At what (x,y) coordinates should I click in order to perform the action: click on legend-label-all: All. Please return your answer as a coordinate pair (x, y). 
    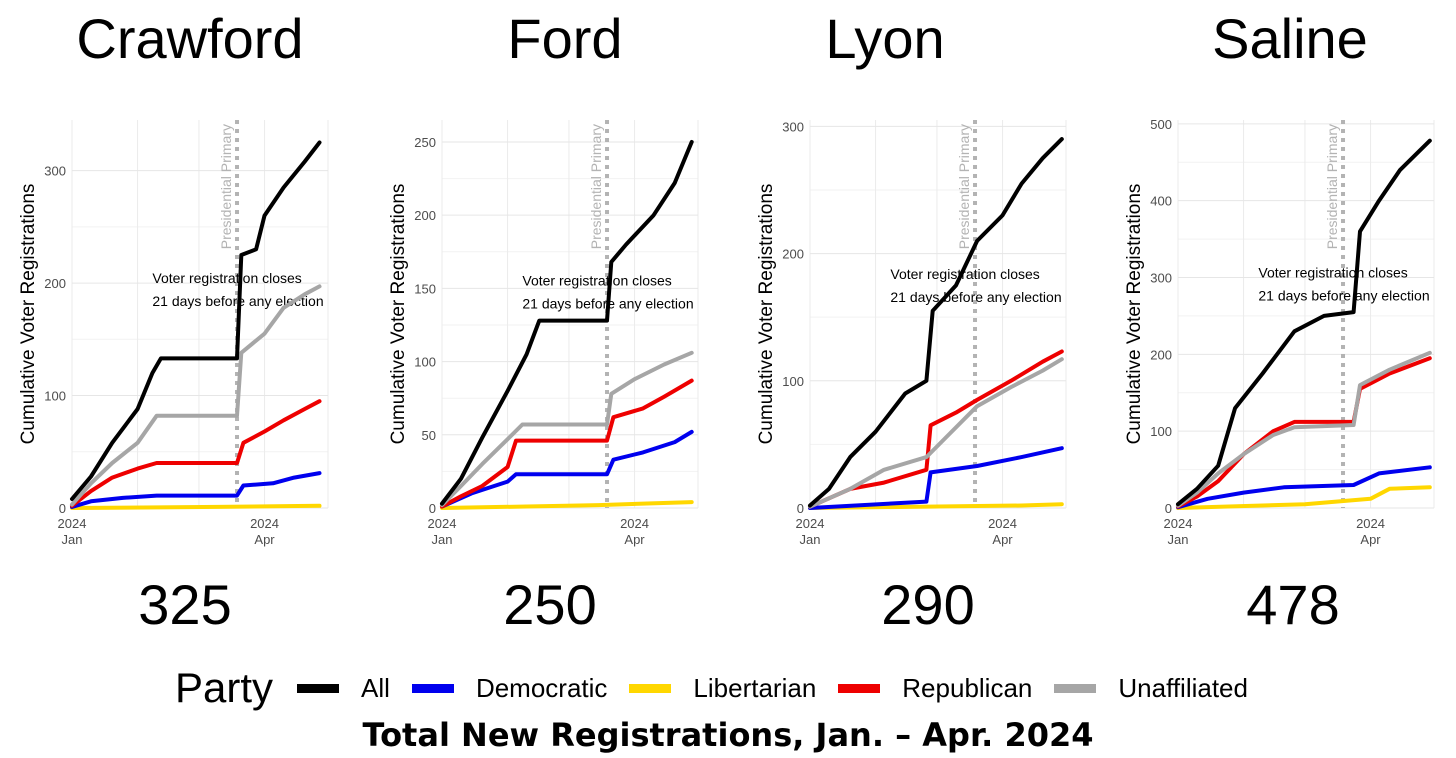
    Looking at the image, I should click on (375, 687).